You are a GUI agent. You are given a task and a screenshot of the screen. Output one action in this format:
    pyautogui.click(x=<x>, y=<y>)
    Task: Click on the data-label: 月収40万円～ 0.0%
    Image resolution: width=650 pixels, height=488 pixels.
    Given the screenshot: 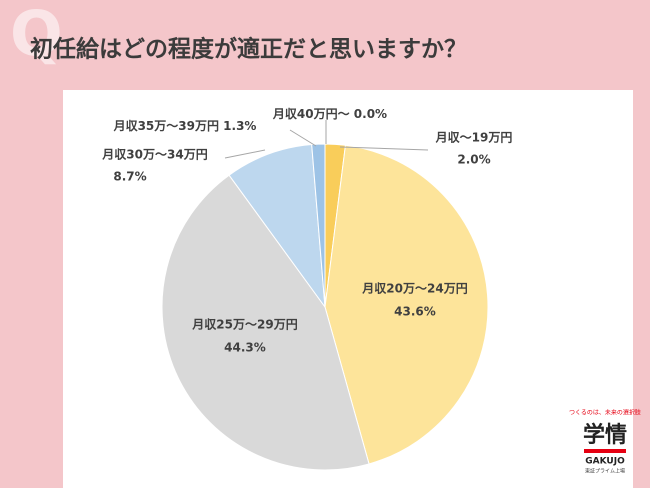 What is the action you would take?
    pyautogui.click(x=329, y=114)
    